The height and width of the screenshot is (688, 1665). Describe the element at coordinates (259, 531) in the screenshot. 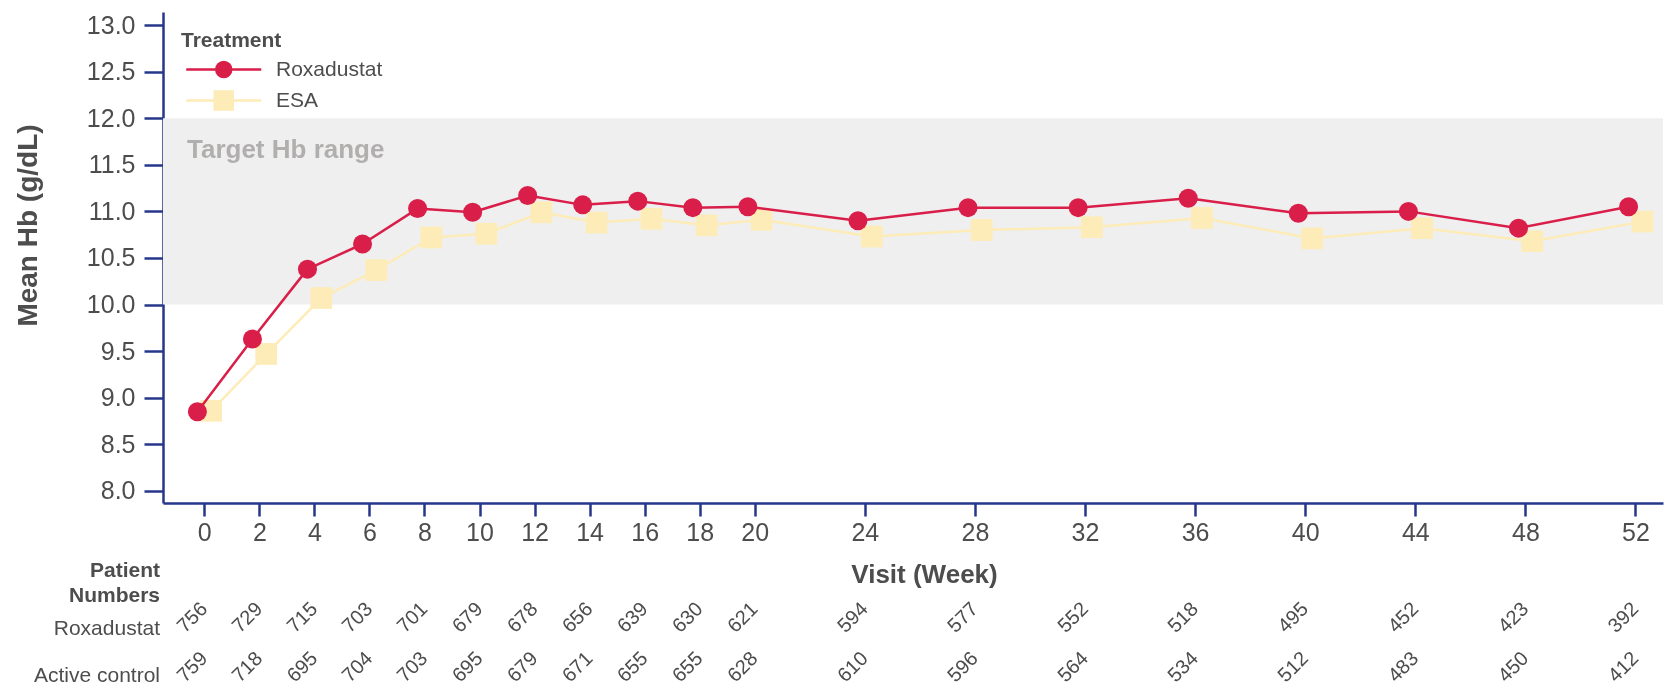

I see `x-tick-label: 2` at that location.